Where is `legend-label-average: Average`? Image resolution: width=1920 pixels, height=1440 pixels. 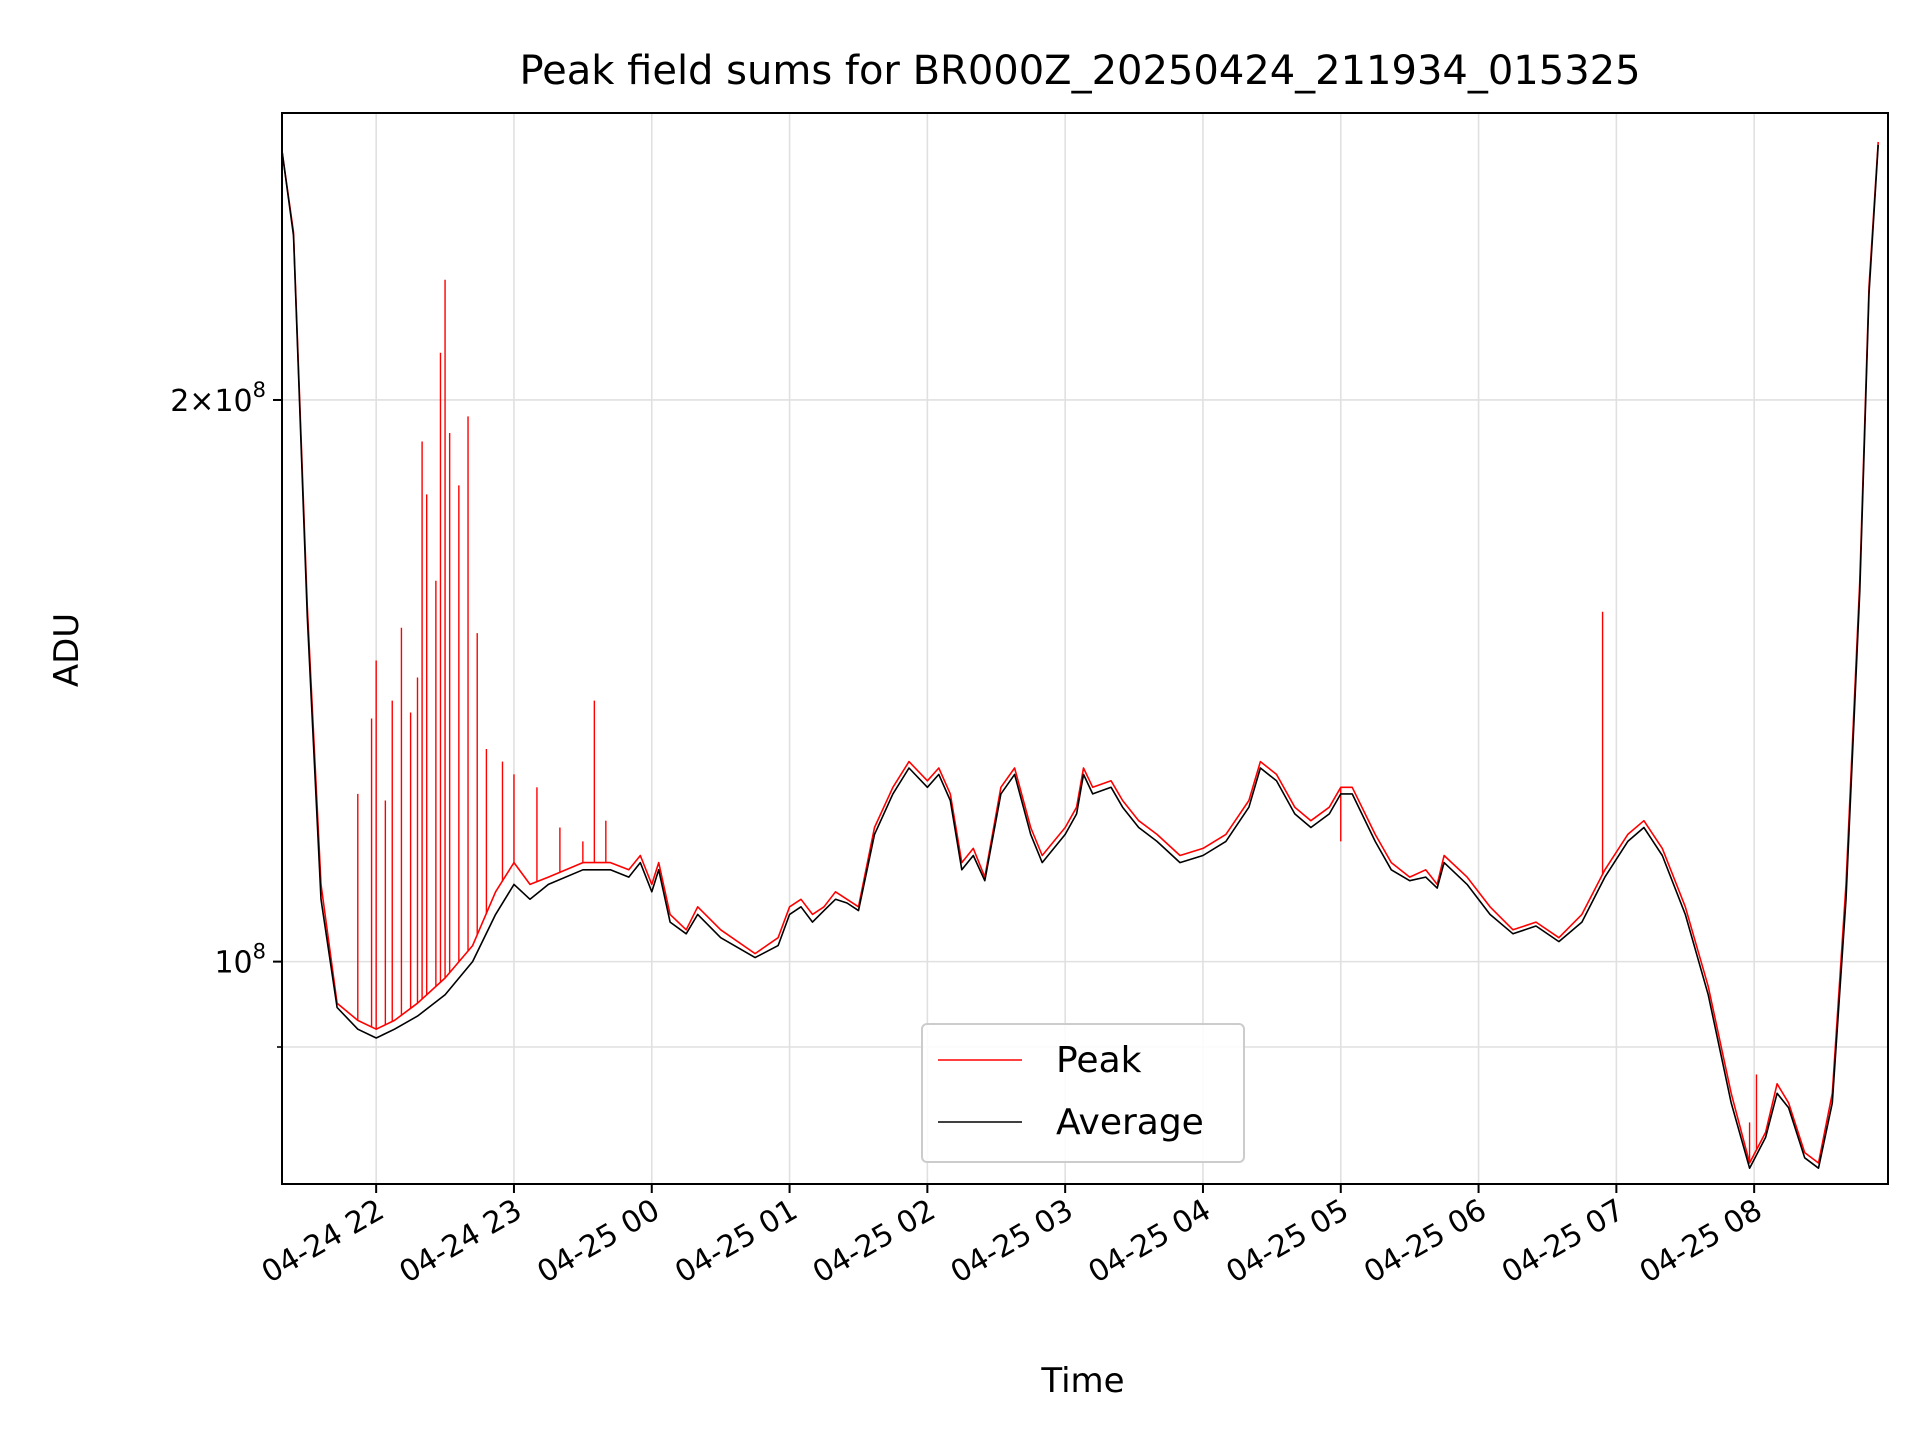
legend-label-average: Average is located at coordinates (1130, 1122).